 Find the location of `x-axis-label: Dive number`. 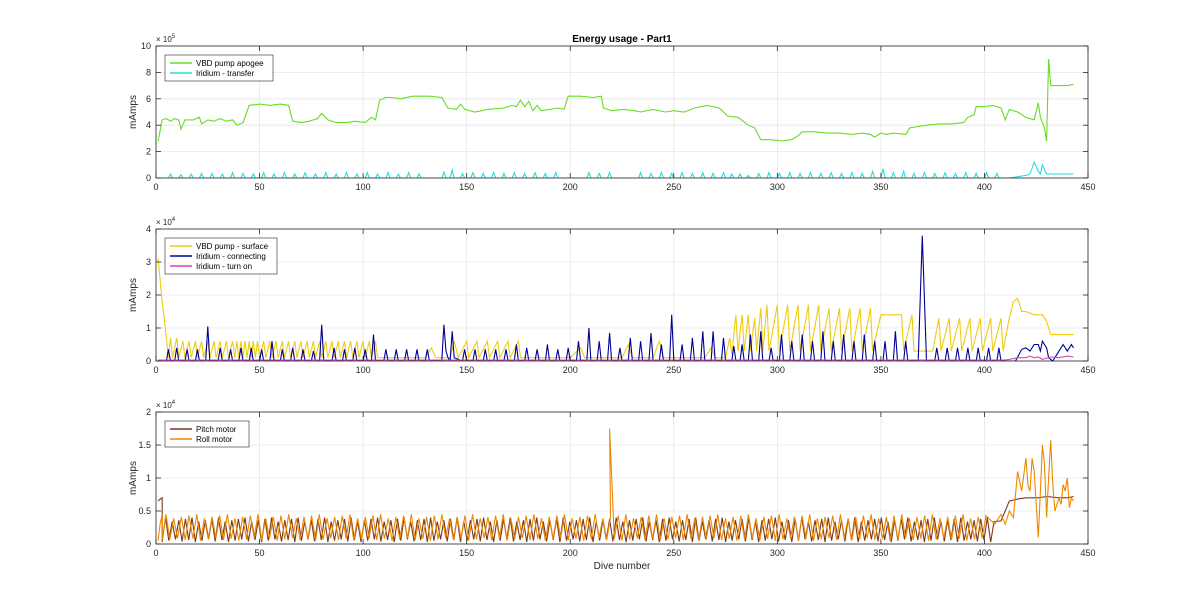

x-axis-label: Dive number is located at coordinates (622, 566).